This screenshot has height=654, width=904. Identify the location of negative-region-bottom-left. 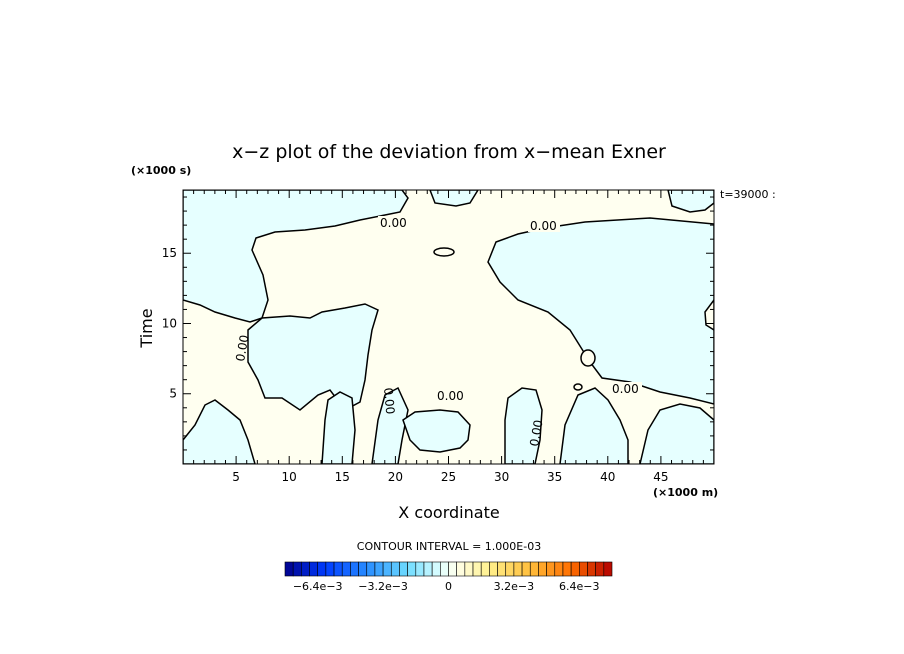
(219, 431).